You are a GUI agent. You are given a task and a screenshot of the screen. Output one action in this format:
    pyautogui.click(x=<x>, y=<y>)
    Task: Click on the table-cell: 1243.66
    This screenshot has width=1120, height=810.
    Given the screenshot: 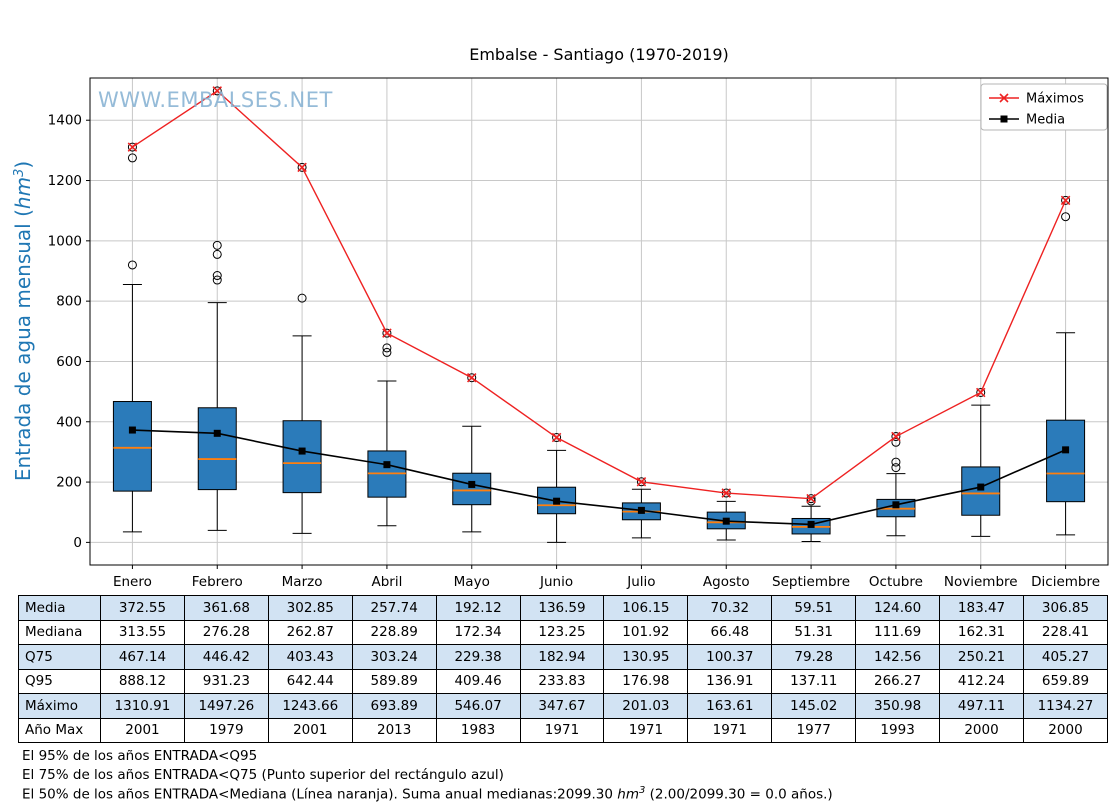 What is the action you would take?
    pyautogui.click(x=310, y=706)
    